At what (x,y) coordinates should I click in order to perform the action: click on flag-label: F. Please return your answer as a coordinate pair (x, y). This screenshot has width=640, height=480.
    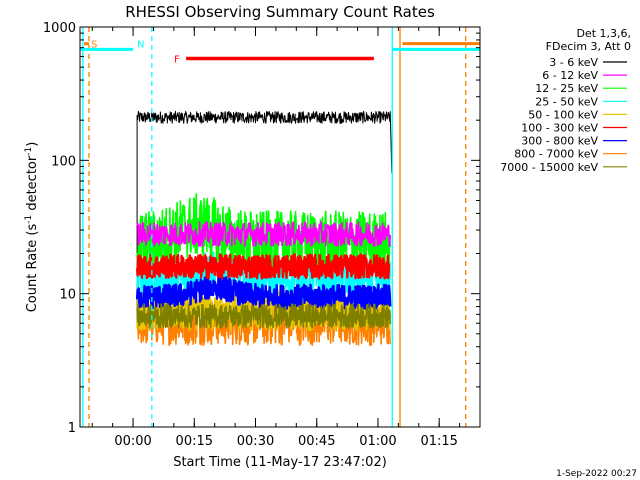
    Looking at the image, I should click on (177, 60).